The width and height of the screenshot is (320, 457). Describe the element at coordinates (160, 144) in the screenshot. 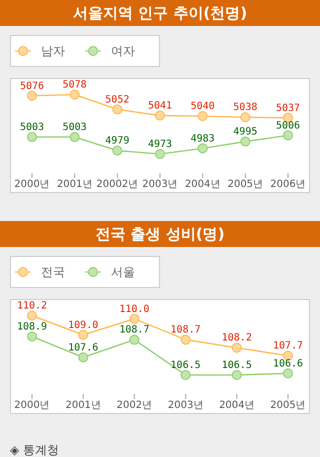

I see `data-label: 4973` at that location.